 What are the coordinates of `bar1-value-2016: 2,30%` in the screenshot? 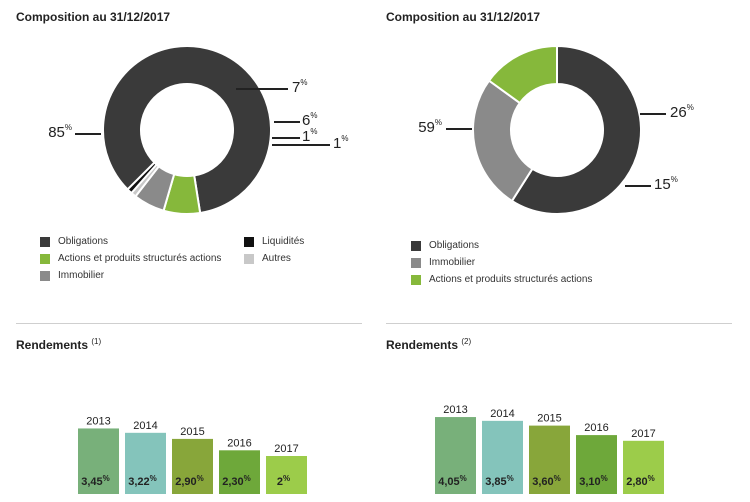 It's located at (236, 481).